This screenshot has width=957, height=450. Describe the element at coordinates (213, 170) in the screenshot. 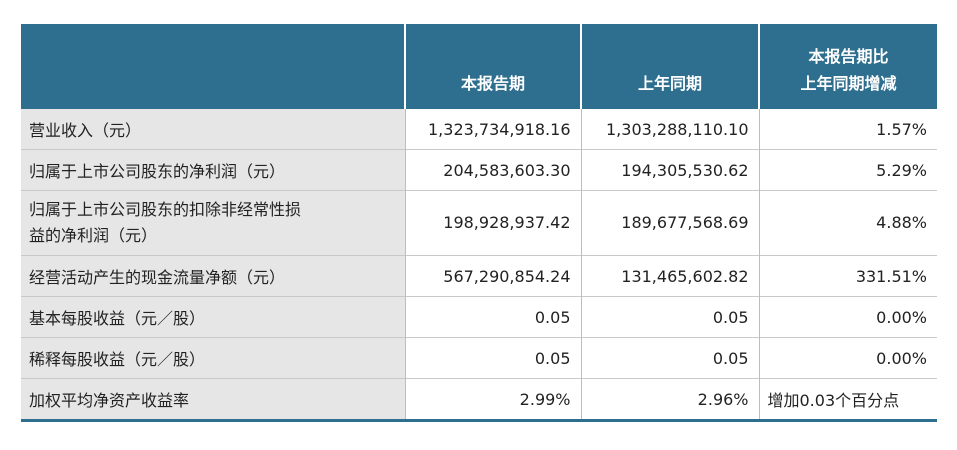

I see `row-label: 归属于上市公司股东的净利润（元）` at that location.